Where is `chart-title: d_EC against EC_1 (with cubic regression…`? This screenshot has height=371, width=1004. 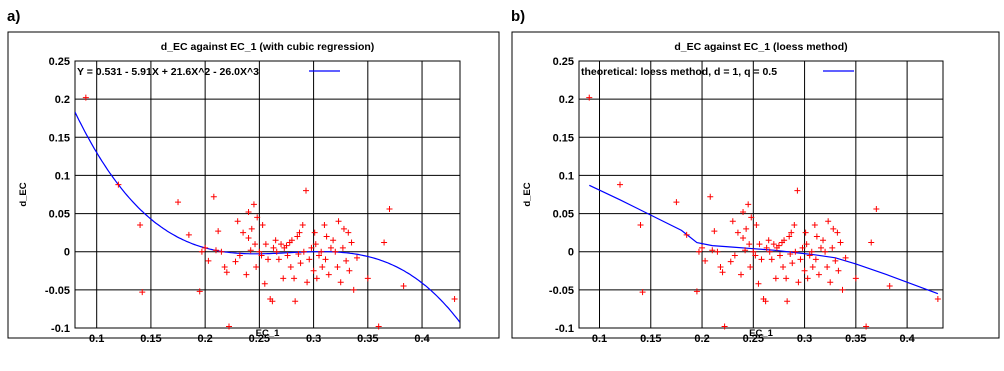
chart-title: d_EC against EC_1 (with cubic regression… is located at coordinates (268, 47).